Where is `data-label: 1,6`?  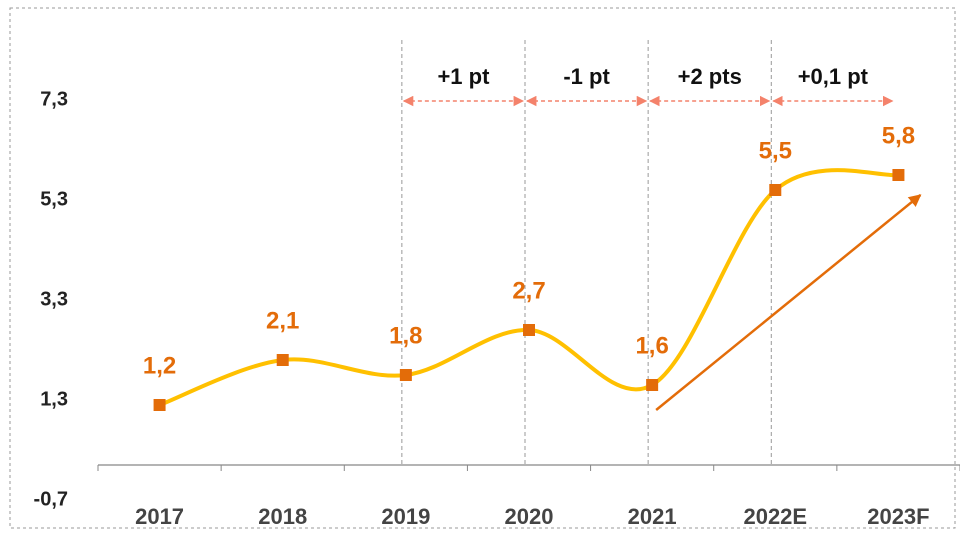
data-label: 1,6 is located at coordinates (651, 345).